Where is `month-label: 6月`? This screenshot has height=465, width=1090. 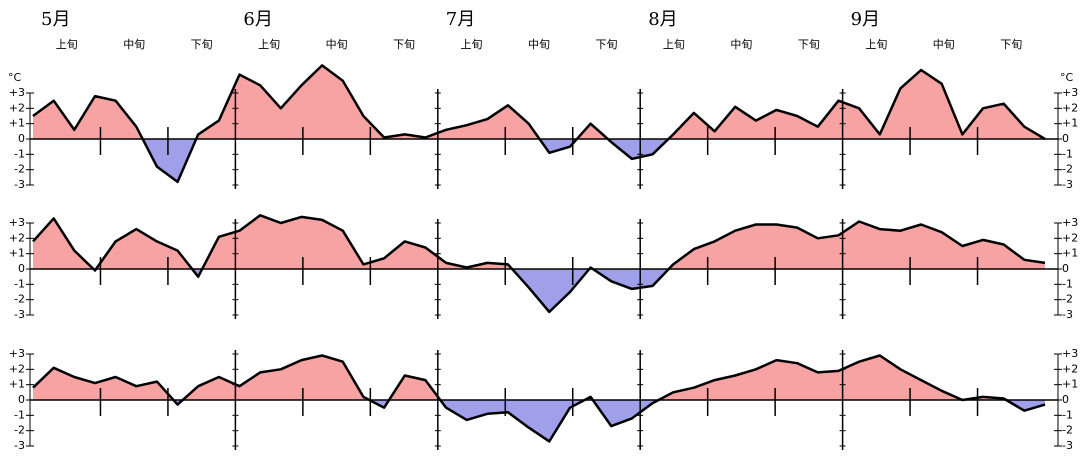
month-label: 6月 is located at coordinates (257, 19).